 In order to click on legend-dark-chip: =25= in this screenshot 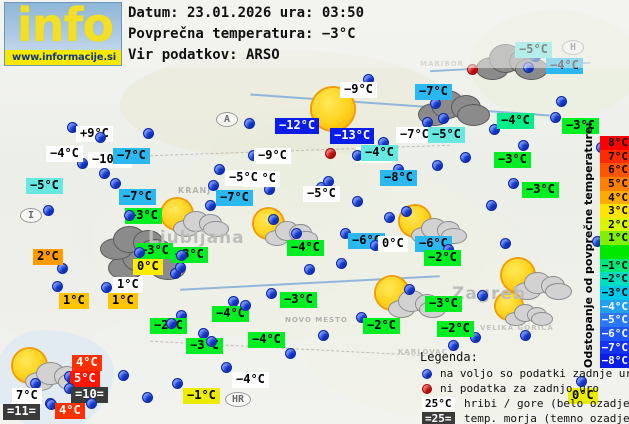, I will do `click(438, 418)`.